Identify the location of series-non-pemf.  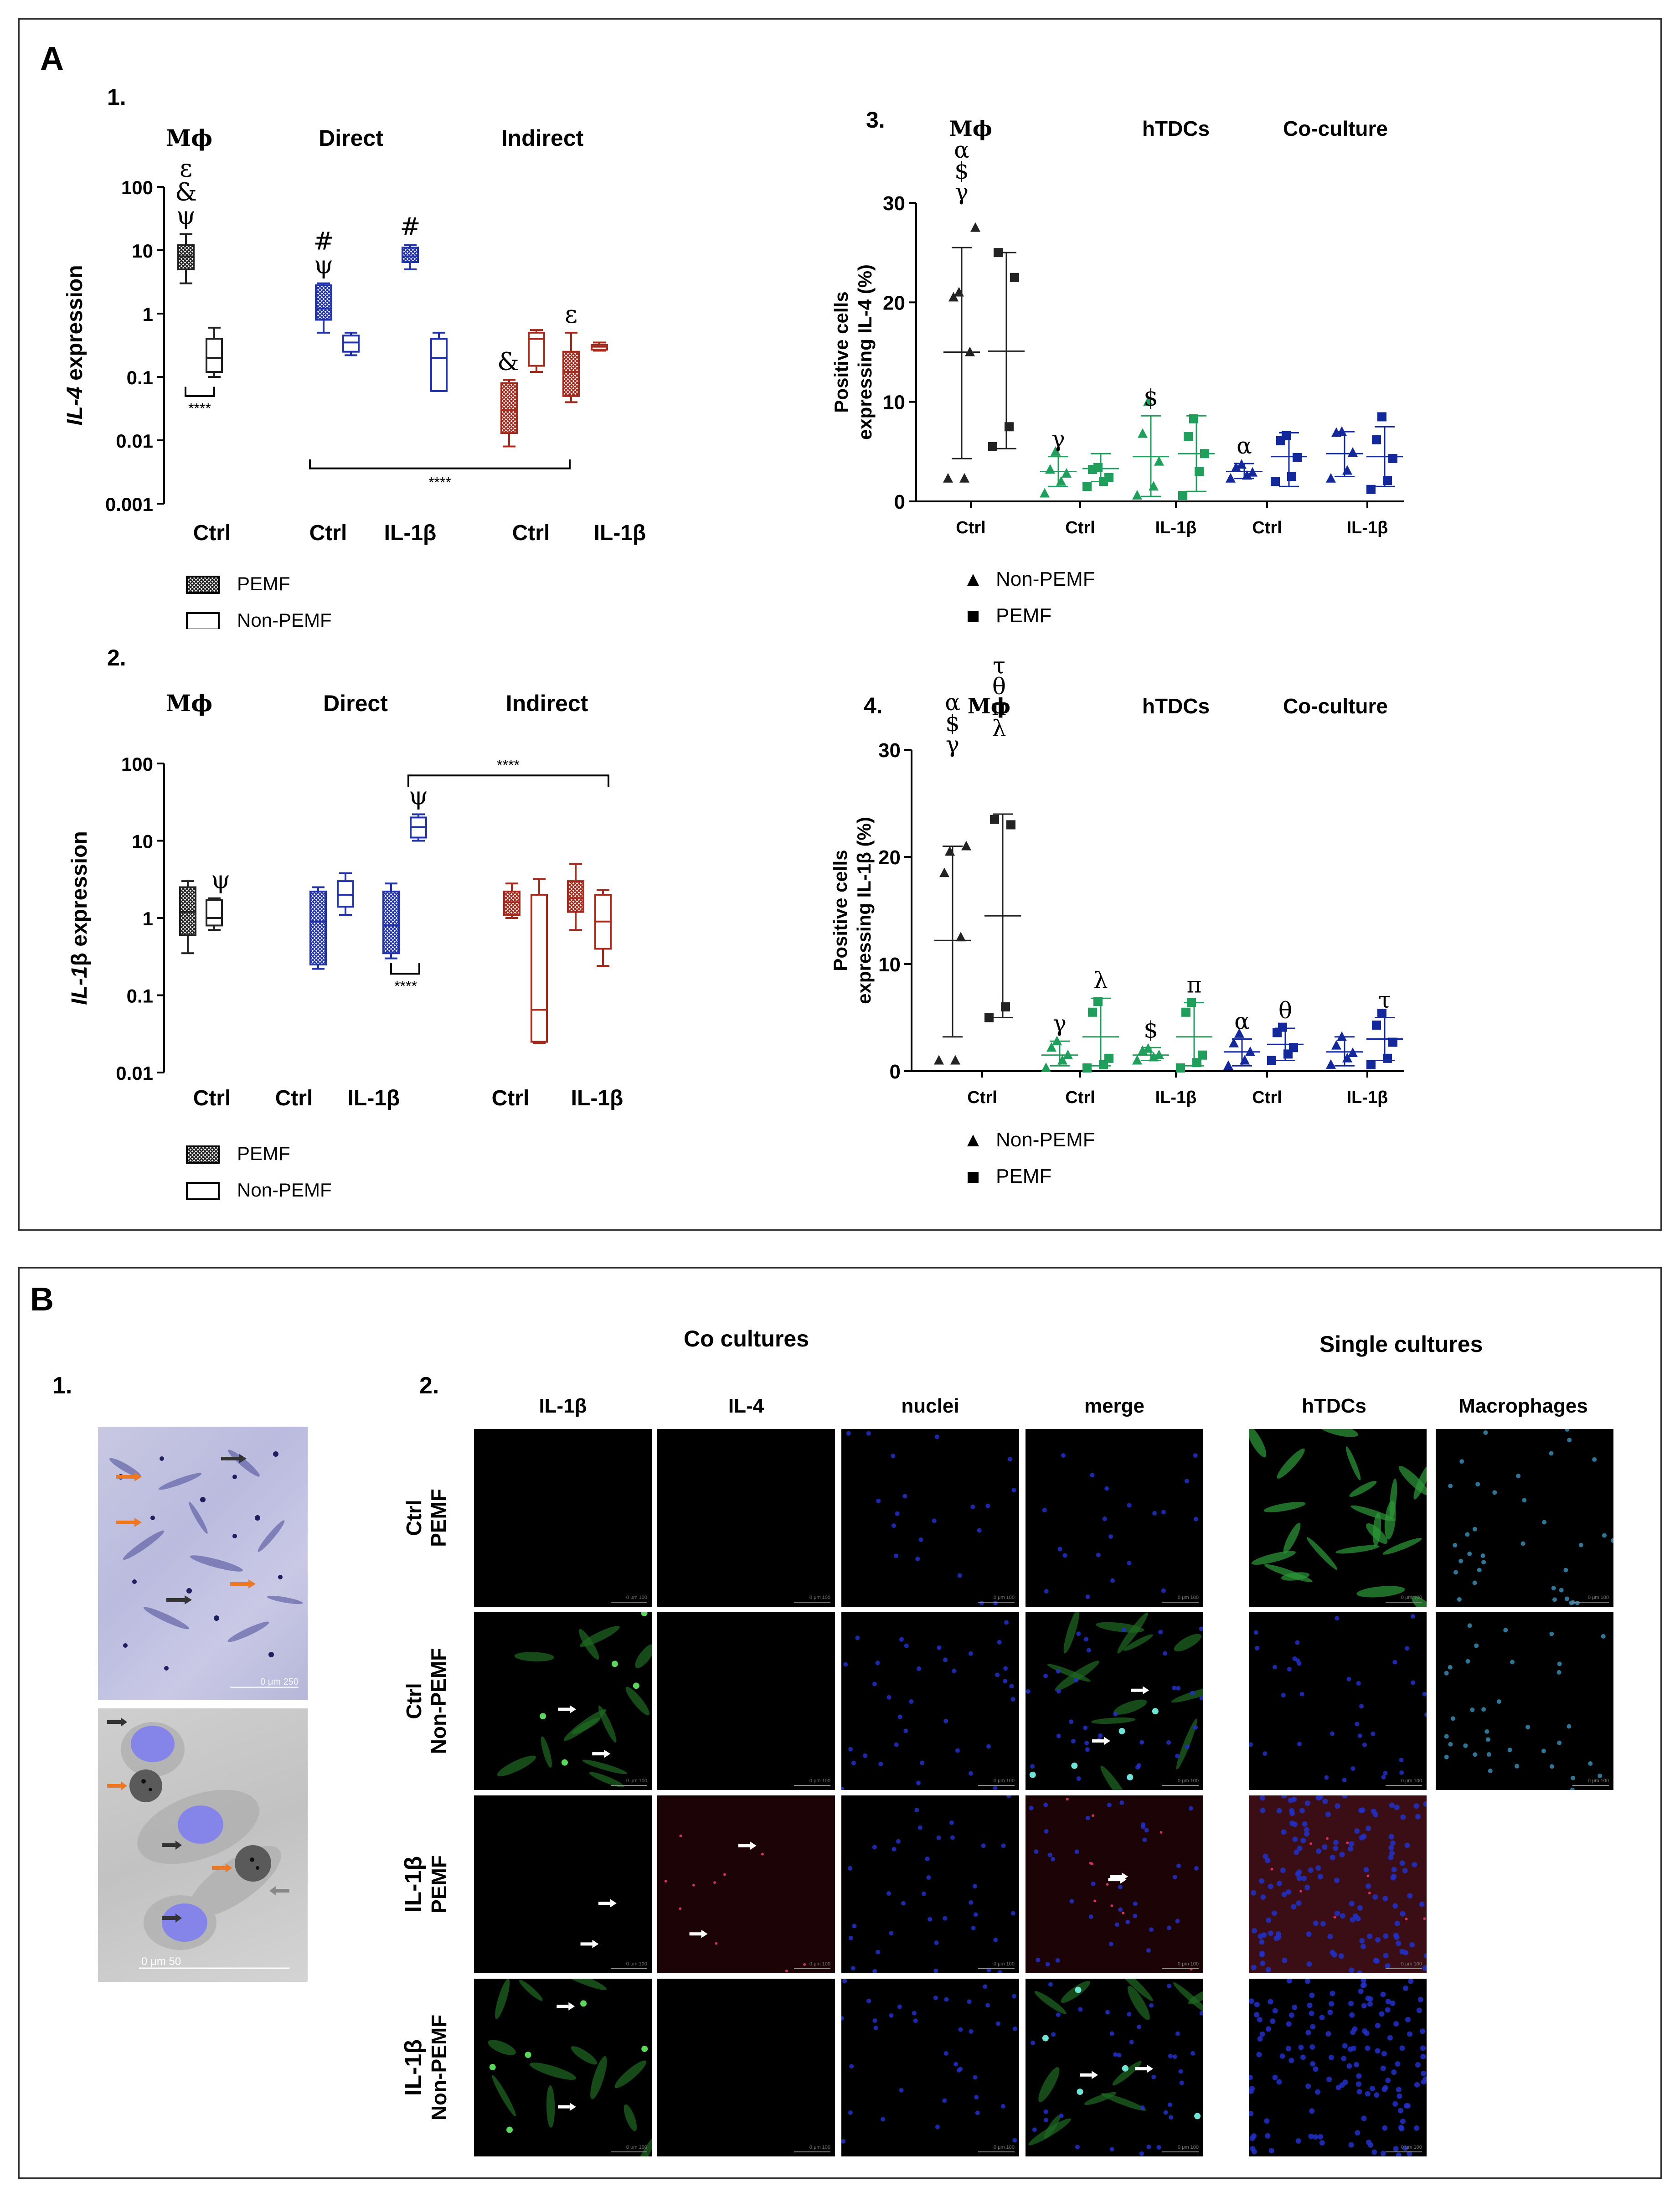
(1151, 1054).